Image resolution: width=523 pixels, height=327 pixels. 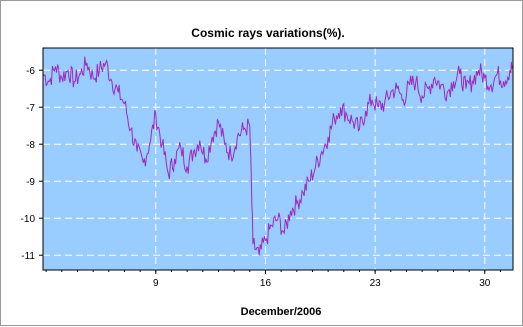 I want to click on x-tick-label: 9, so click(x=156, y=283).